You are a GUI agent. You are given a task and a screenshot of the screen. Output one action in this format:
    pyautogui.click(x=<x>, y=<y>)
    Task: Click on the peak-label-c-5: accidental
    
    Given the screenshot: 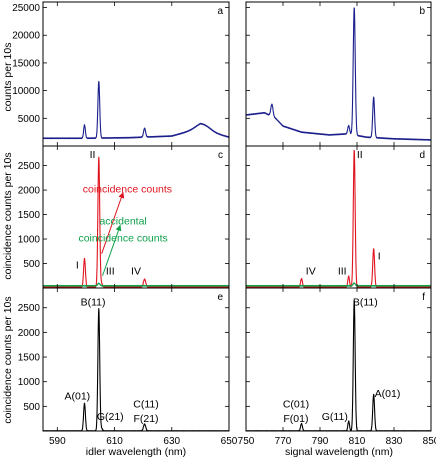 What is the action you would take?
    pyautogui.click(x=122, y=221)
    